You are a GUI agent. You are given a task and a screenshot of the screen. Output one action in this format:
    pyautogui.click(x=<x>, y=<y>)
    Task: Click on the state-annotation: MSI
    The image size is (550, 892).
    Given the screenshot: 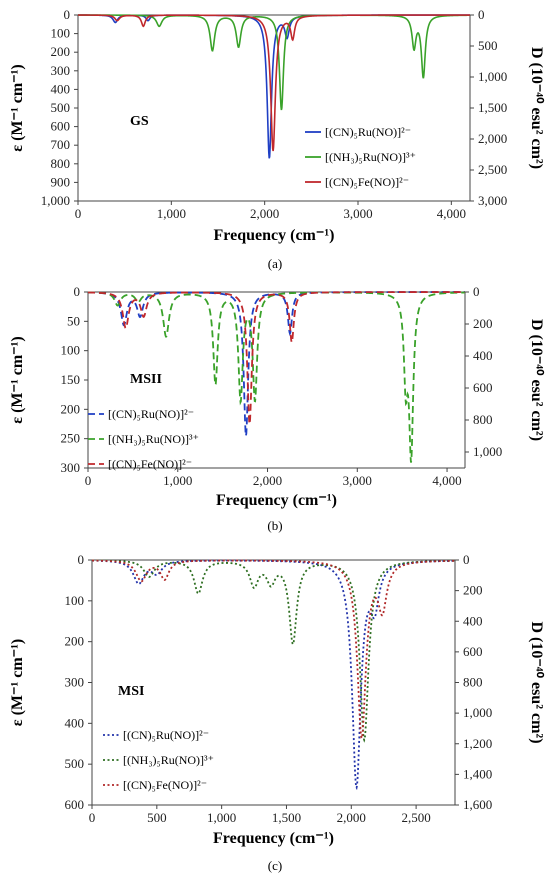 What is the action you would take?
    pyautogui.click(x=131, y=691)
    